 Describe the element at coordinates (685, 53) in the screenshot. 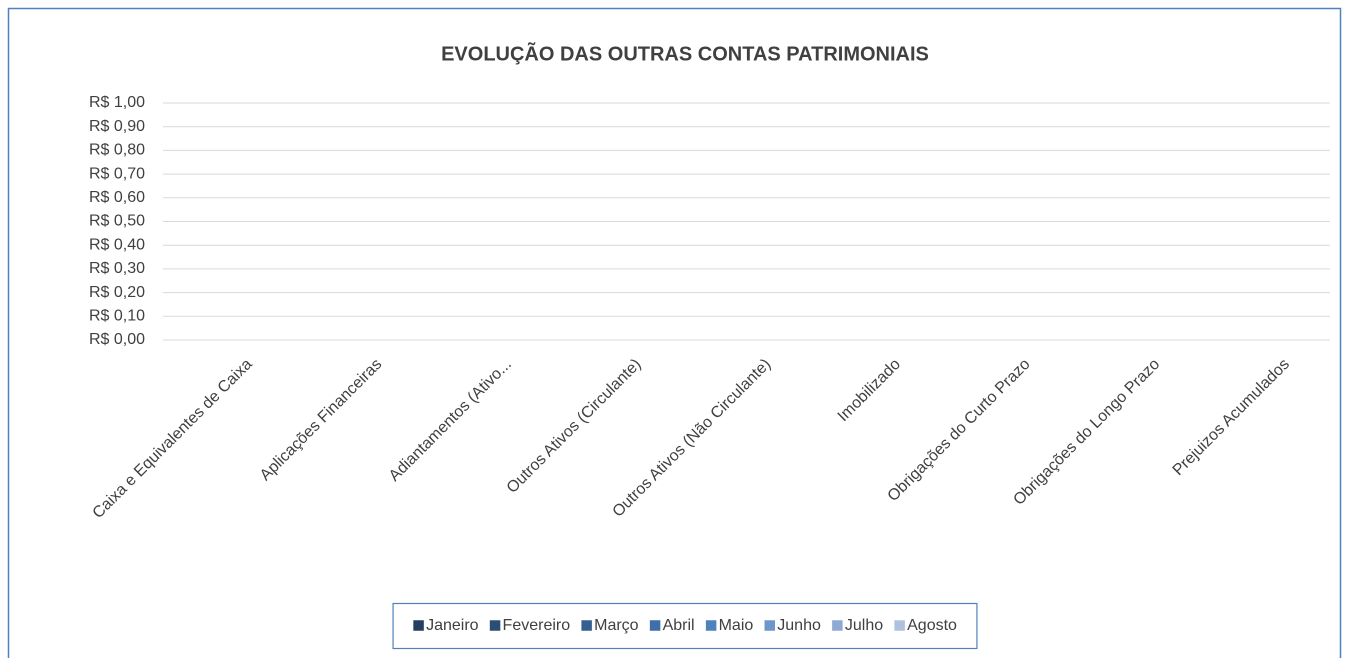

I see `chart-title: EVOLUÇÃO DAS OUTRAS CONTAS PATRIMONIAIS` at that location.